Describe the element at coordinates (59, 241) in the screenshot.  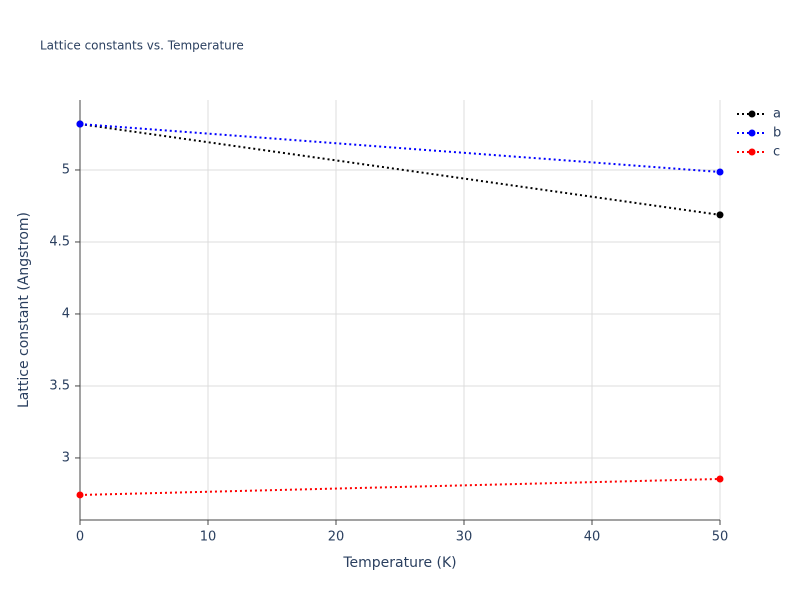
I see `y-tick-label: 4.5` at that location.